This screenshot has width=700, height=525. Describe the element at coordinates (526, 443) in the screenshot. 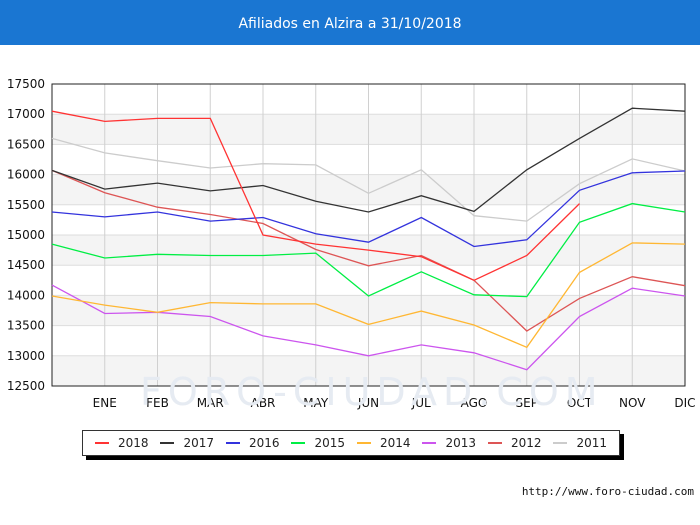

I see `legend-label: 2012` at that location.